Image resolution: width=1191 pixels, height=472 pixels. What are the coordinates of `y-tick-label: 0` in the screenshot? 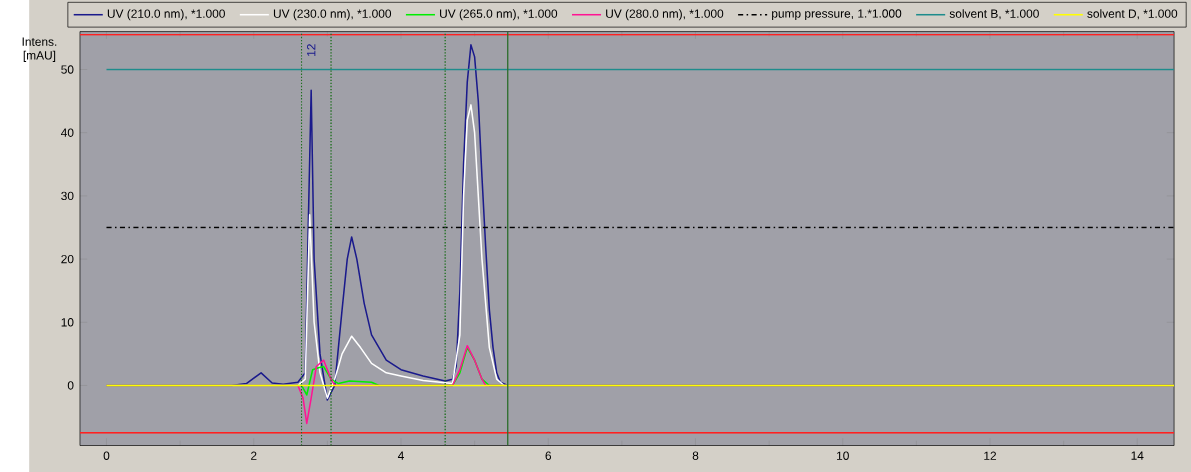 It's located at (70, 385).